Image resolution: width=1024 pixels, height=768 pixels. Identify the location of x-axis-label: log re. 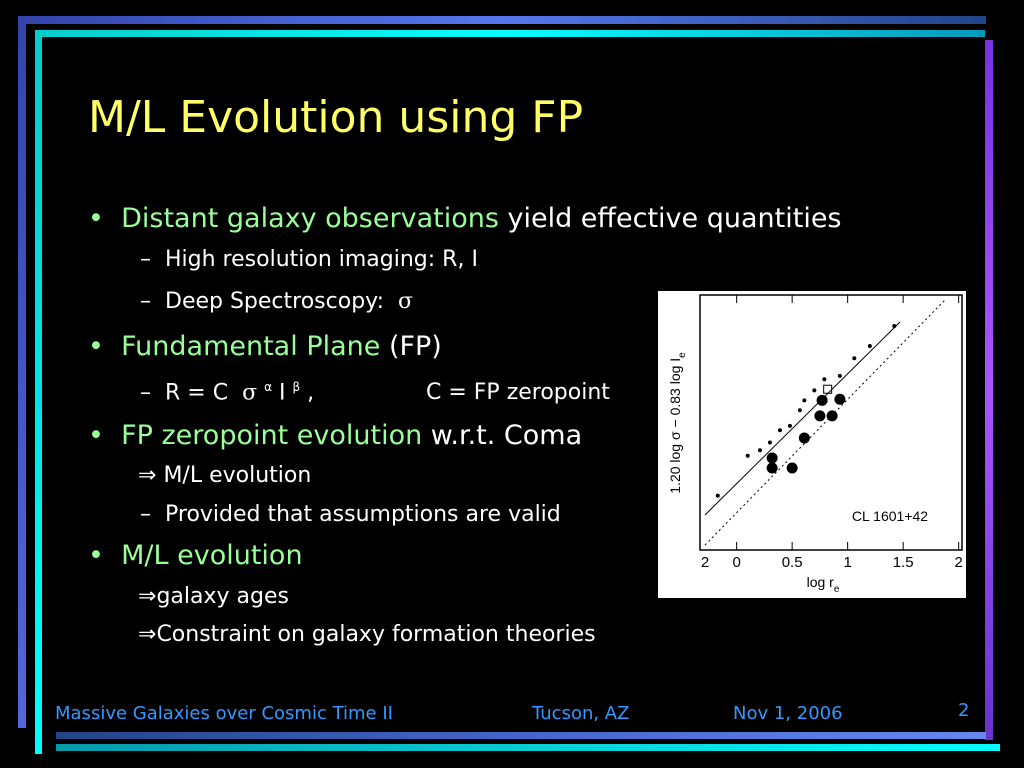
(823, 584).